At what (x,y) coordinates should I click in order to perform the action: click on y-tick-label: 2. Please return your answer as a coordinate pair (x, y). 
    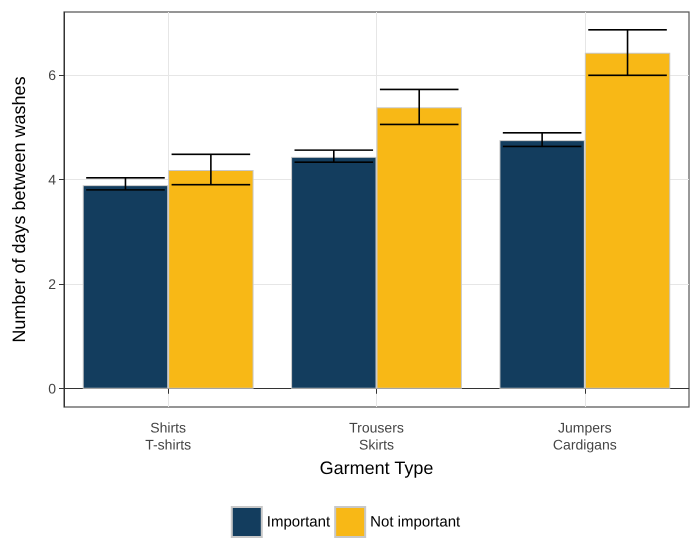
    Looking at the image, I should click on (52, 284).